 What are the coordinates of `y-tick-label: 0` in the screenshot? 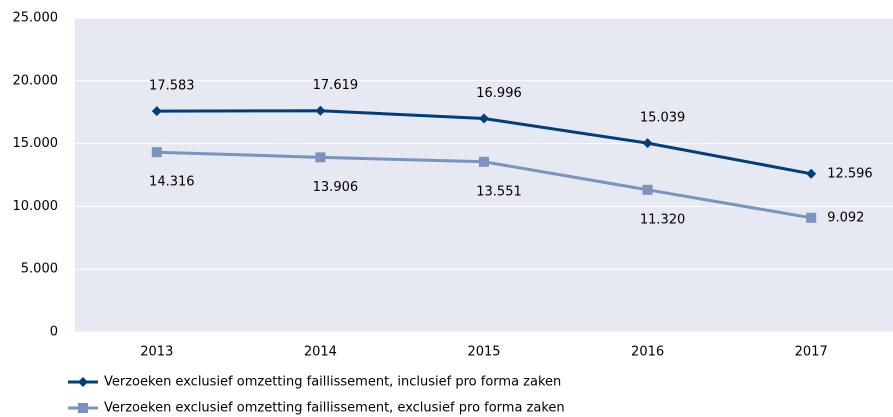 It's located at (54, 332).